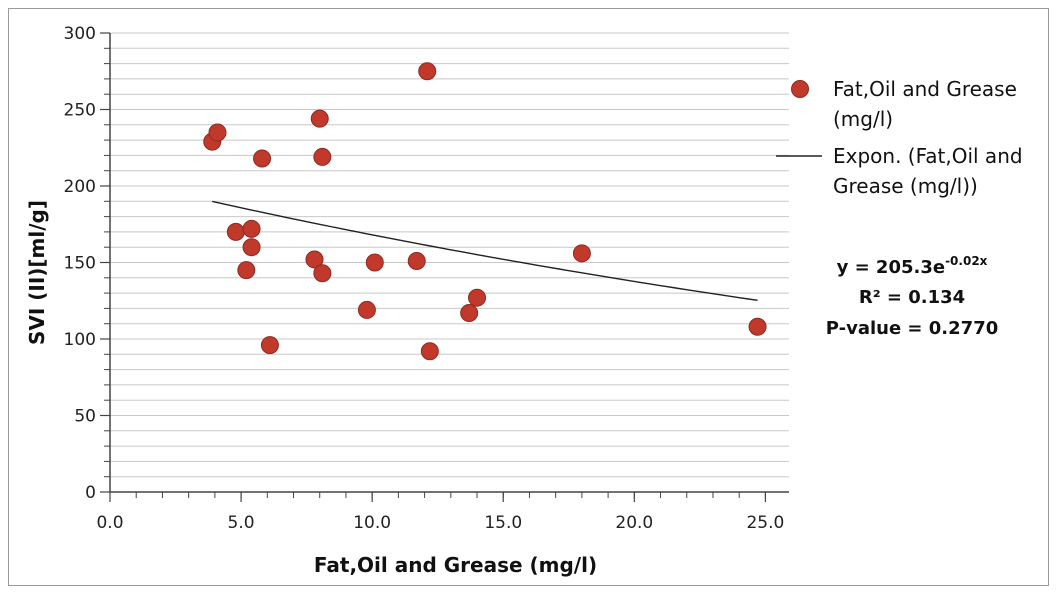  Describe the element at coordinates (455, 565) in the screenshot. I see `x-axis-title: Fat,Oil and Grease (mg/l)` at that location.